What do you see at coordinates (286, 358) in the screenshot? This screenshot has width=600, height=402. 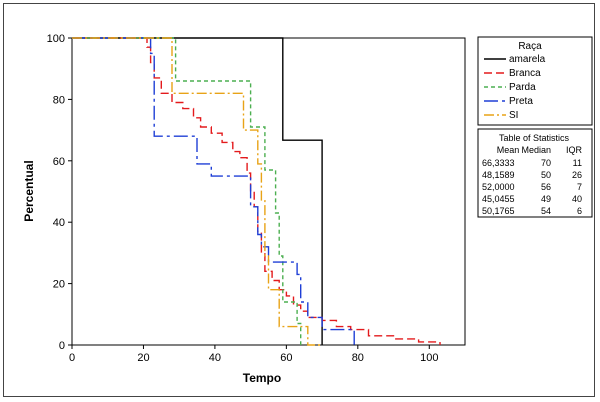 I see `x-tick-label: 60` at bounding box center [286, 358].